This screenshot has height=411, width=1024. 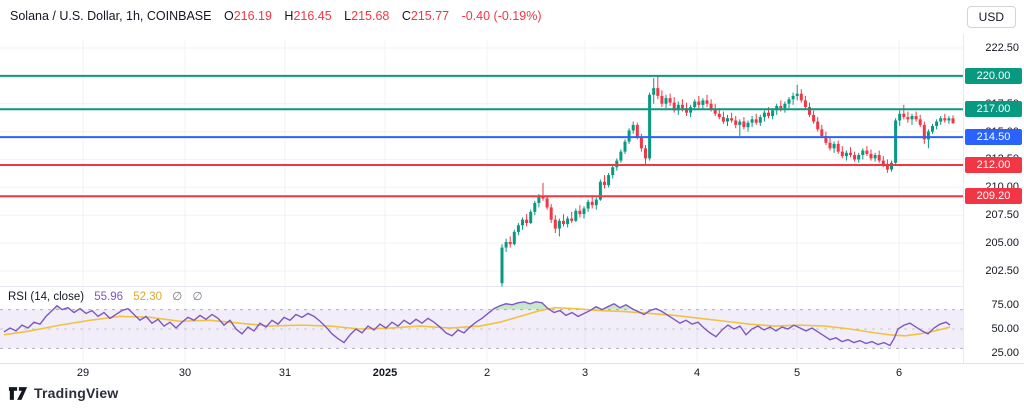 What do you see at coordinates (991, 17) in the screenshot?
I see `currency-toggle-button: USD` at bounding box center [991, 17].